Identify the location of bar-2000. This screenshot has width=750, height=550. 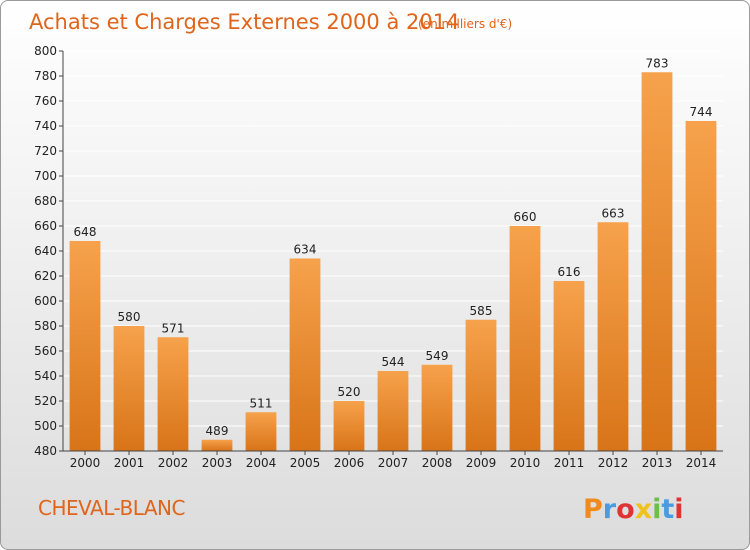
(85, 346).